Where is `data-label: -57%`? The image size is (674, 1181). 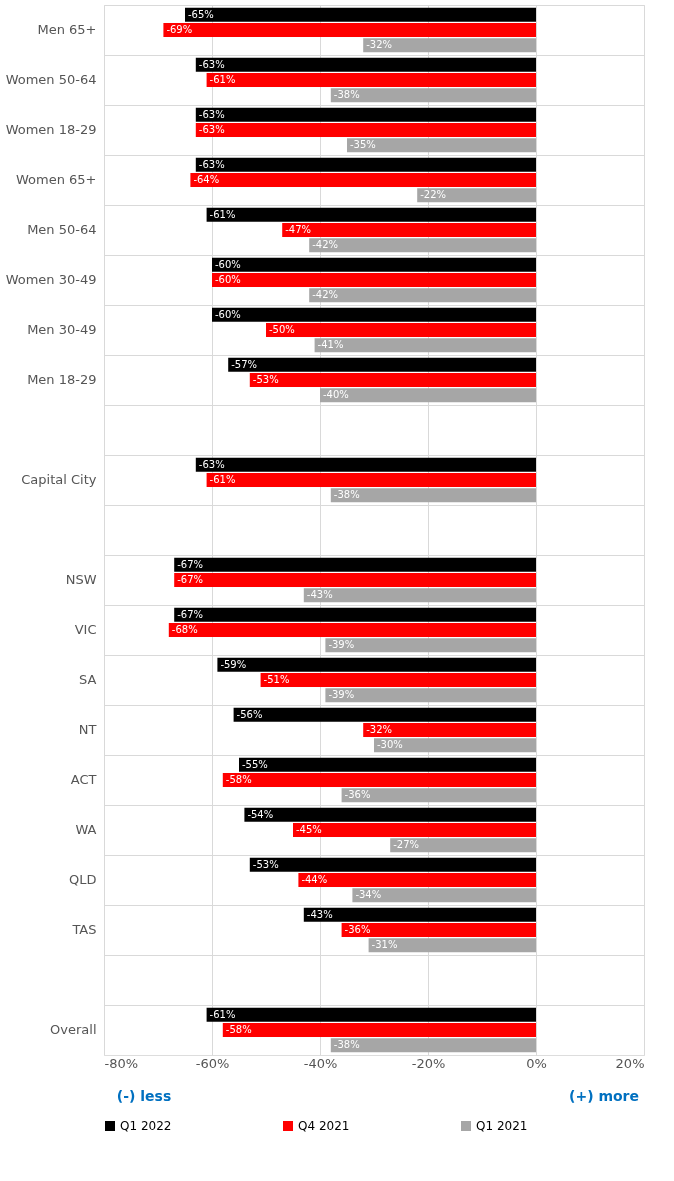
data-label: -57% is located at coordinates (244, 364).